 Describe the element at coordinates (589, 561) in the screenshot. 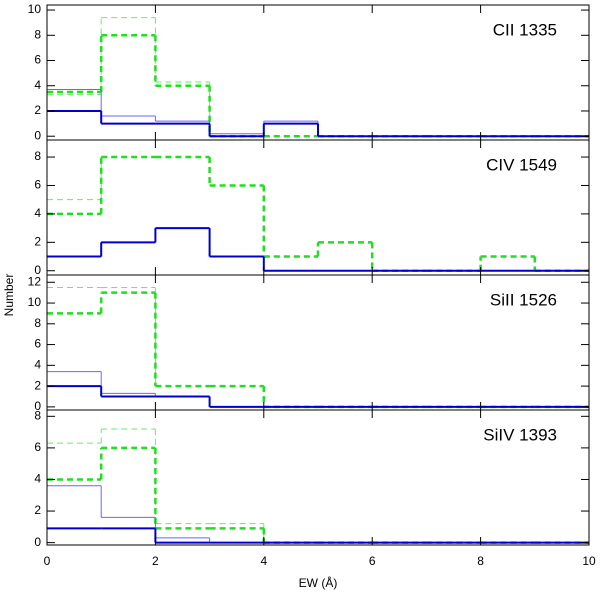

I see `x-tick-label: 10` at that location.